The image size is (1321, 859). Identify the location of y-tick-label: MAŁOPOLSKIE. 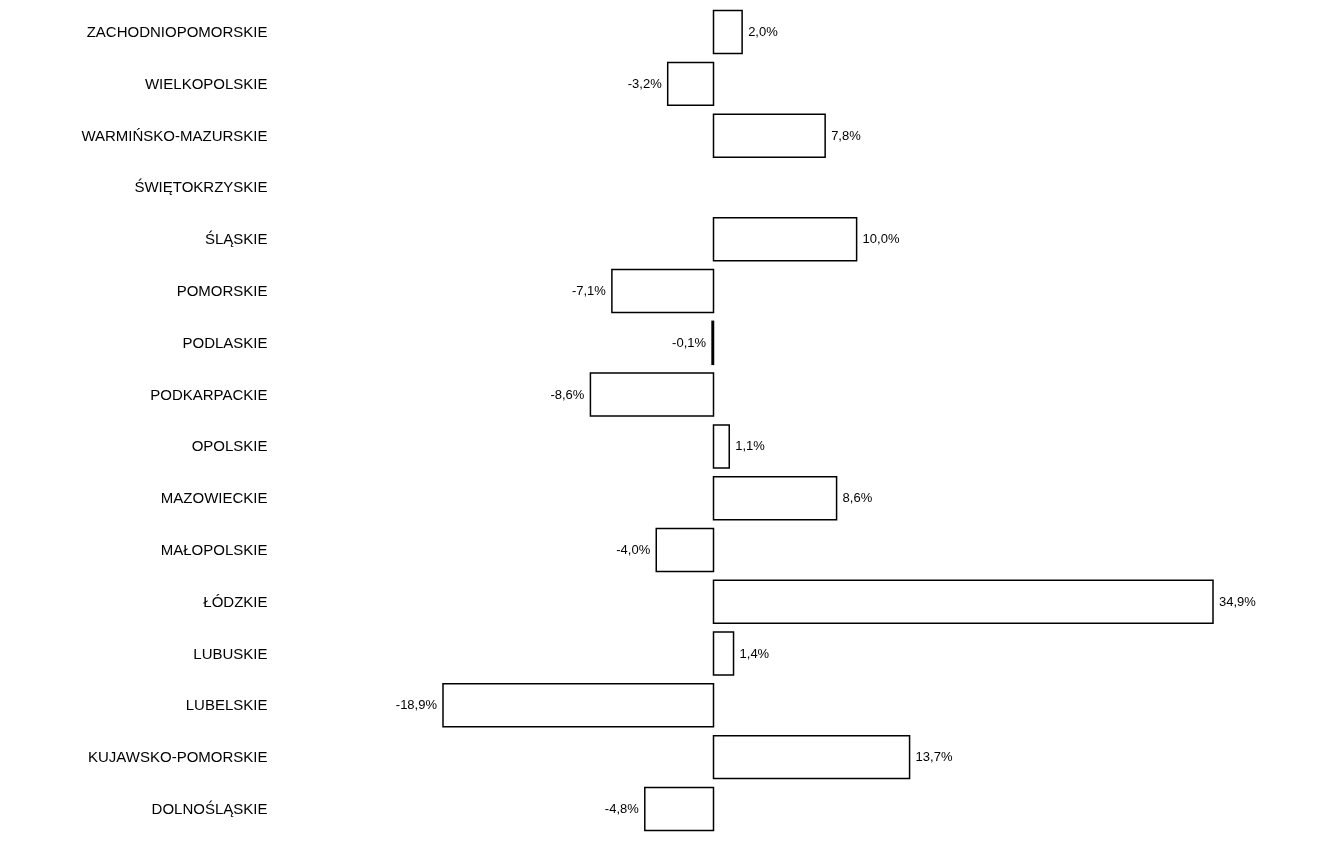
(214, 549).